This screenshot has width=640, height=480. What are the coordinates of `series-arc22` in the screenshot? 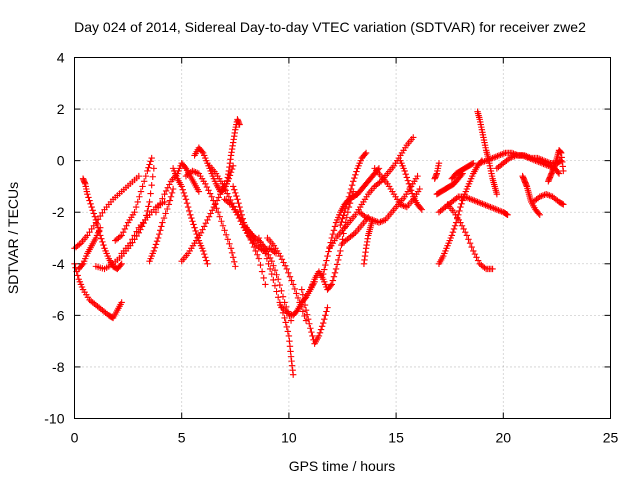 It's located at (314, 316).